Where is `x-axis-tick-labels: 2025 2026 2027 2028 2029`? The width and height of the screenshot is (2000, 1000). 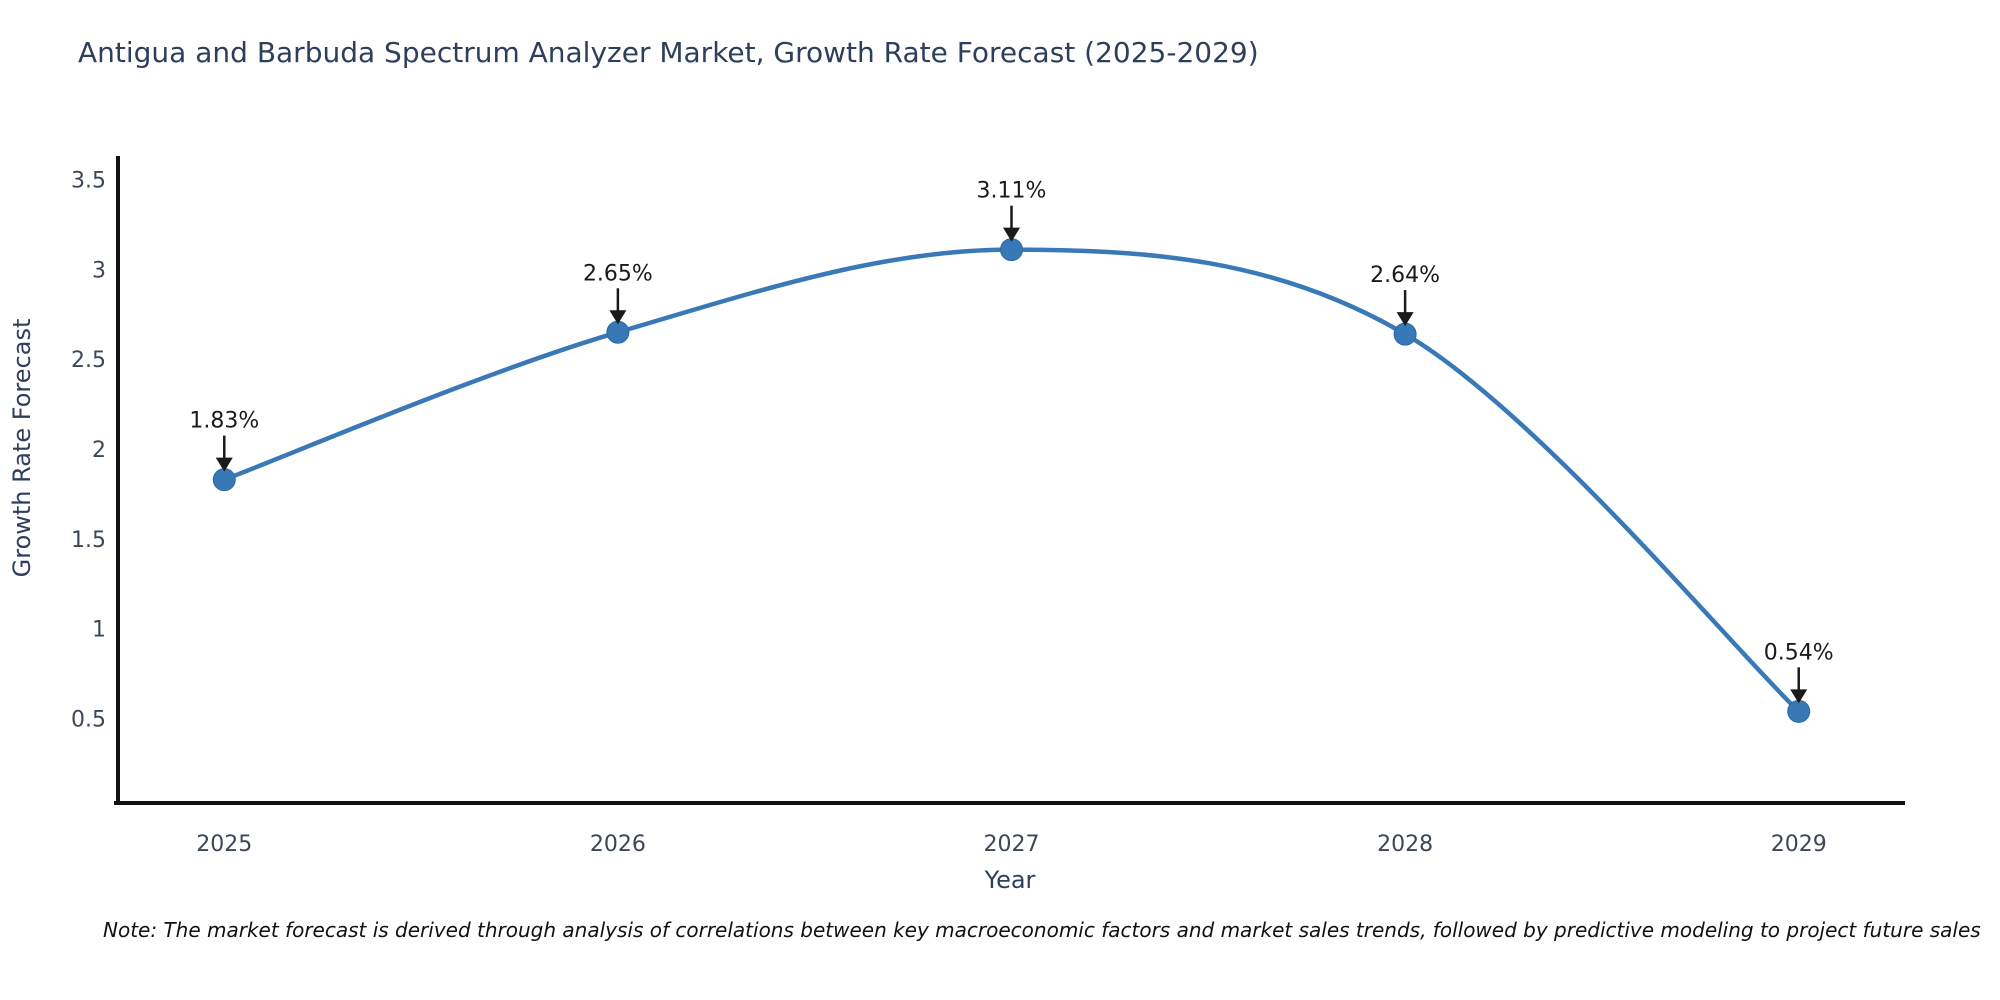
x-axis-tick-labels: 2025 2026 2027 2028 2029 is located at coordinates (1011, 844).